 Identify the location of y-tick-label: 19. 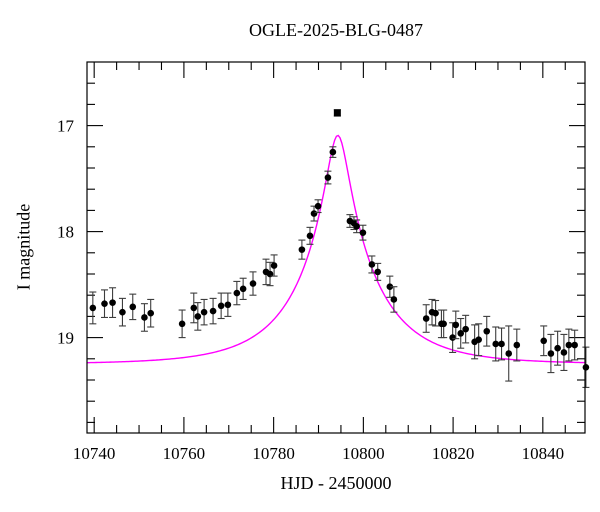
(65, 338).